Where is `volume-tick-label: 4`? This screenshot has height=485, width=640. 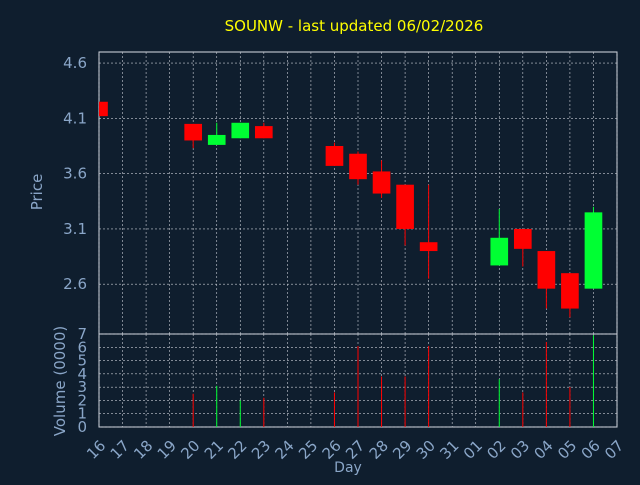
volume-tick-label: 4 is located at coordinates (82, 374).